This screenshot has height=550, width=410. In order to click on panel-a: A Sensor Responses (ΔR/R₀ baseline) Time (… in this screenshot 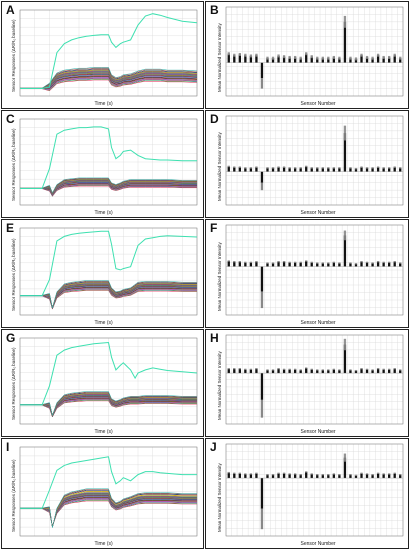, I will do `click(102, 55)`.